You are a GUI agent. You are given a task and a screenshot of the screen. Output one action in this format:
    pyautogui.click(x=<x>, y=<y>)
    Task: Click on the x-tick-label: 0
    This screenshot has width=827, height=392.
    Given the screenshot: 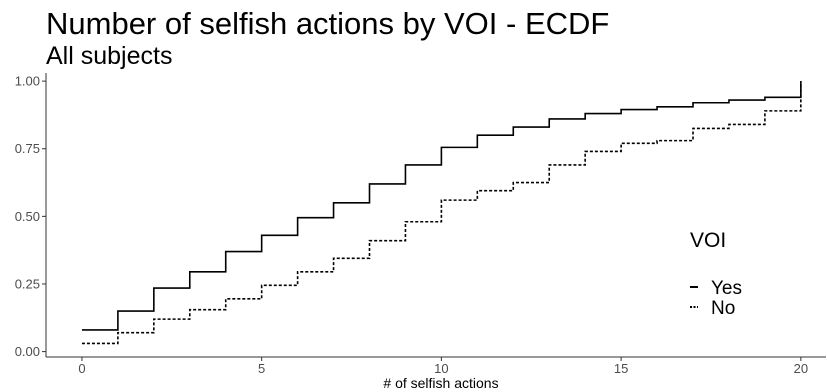 What is the action you would take?
    pyautogui.click(x=81, y=368)
    